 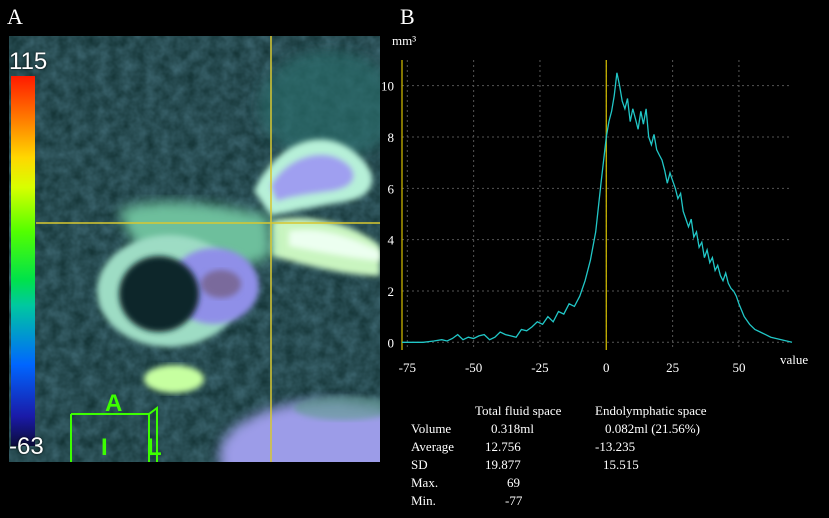 What do you see at coordinates (26, 446) in the screenshot?
I see `colorbar-min-label: -63` at bounding box center [26, 446].